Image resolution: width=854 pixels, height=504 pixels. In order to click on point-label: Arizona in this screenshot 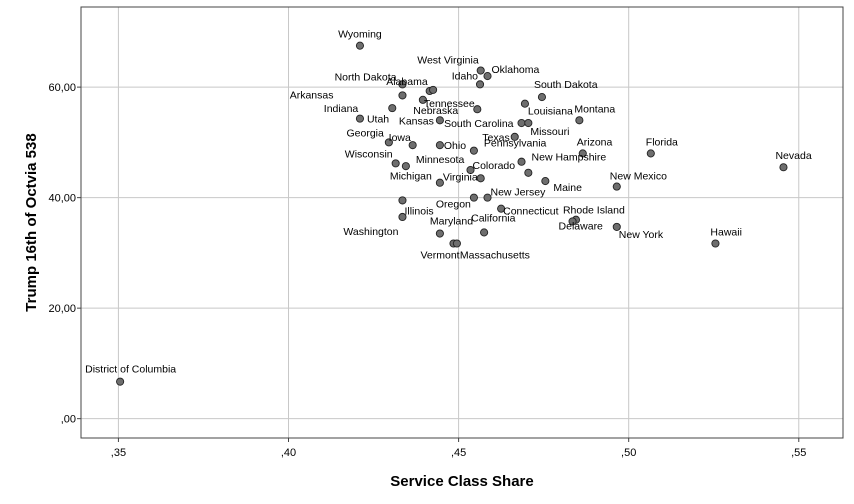, I will do `click(595, 142)`.